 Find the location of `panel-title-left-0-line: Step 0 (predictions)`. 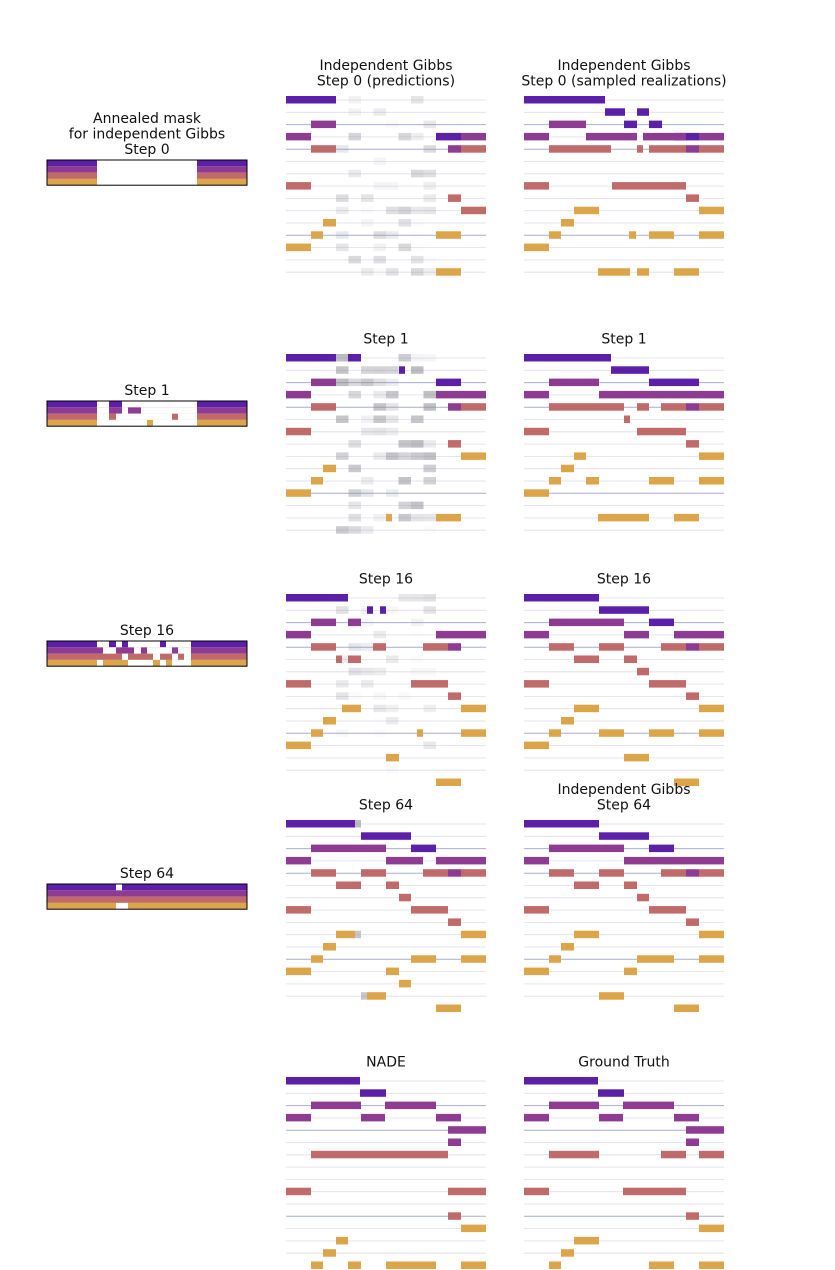

panel-title-left-0-line: Step 0 (predictions) is located at coordinates (386, 82).